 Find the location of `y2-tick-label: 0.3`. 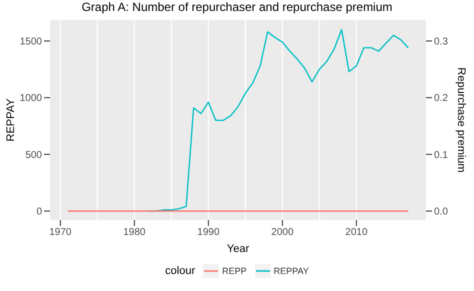

y2-tick-label: 0.3 is located at coordinates (441, 42).